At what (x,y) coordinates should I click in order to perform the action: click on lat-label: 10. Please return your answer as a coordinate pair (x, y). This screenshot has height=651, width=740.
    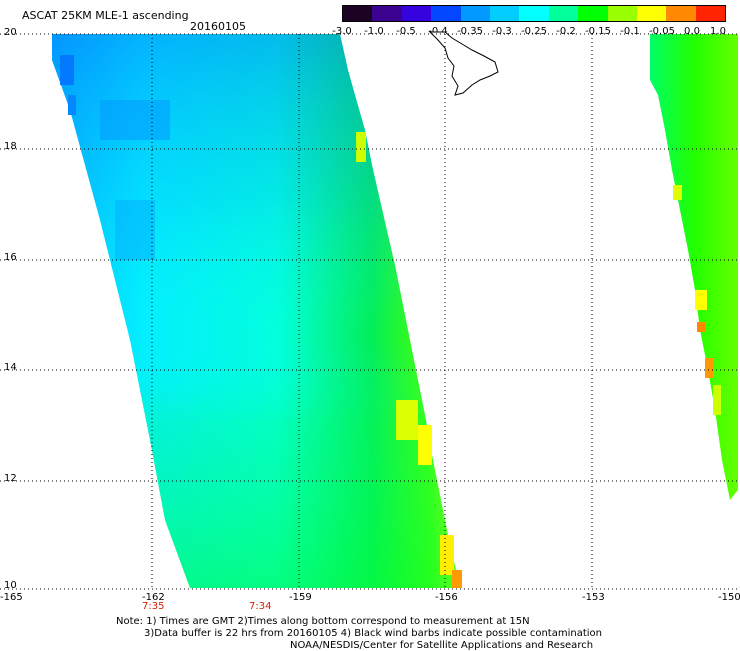
    Looking at the image, I should click on (10, 585).